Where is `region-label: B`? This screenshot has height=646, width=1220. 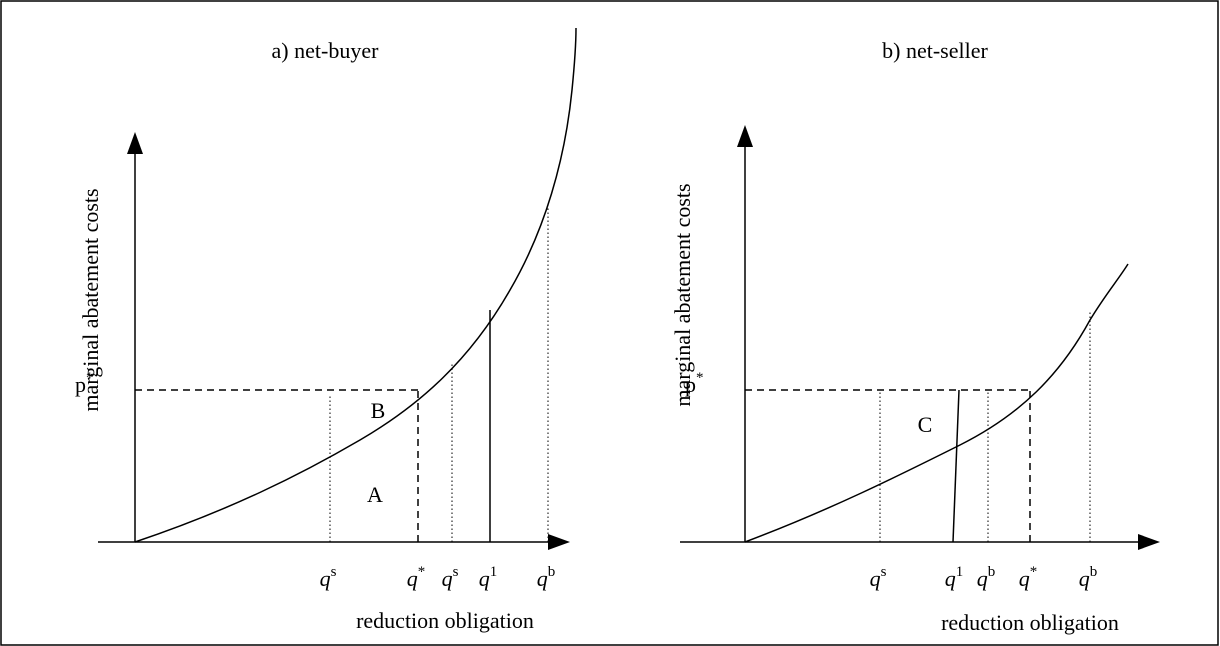 region-label: B is located at coordinates (378, 410).